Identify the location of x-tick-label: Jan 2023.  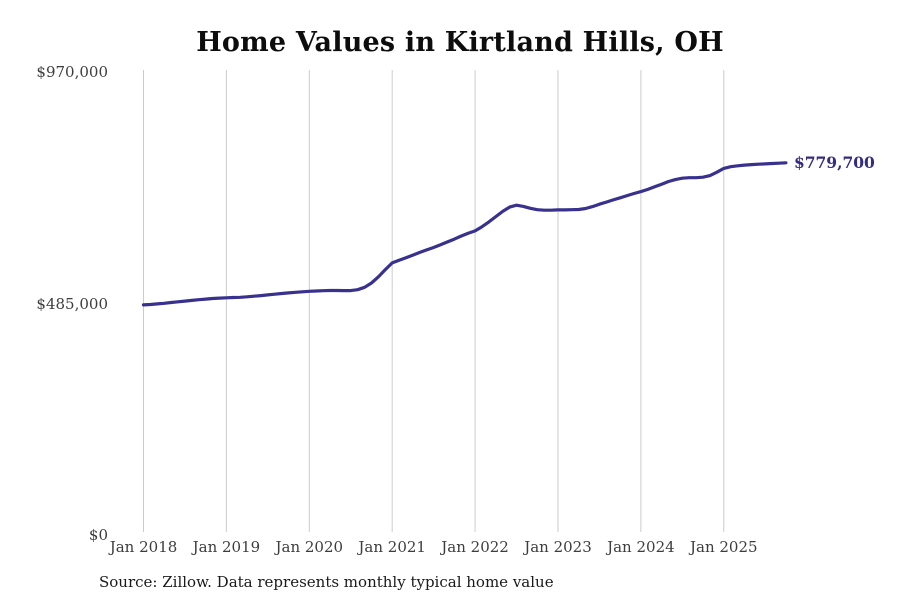
(558, 547).